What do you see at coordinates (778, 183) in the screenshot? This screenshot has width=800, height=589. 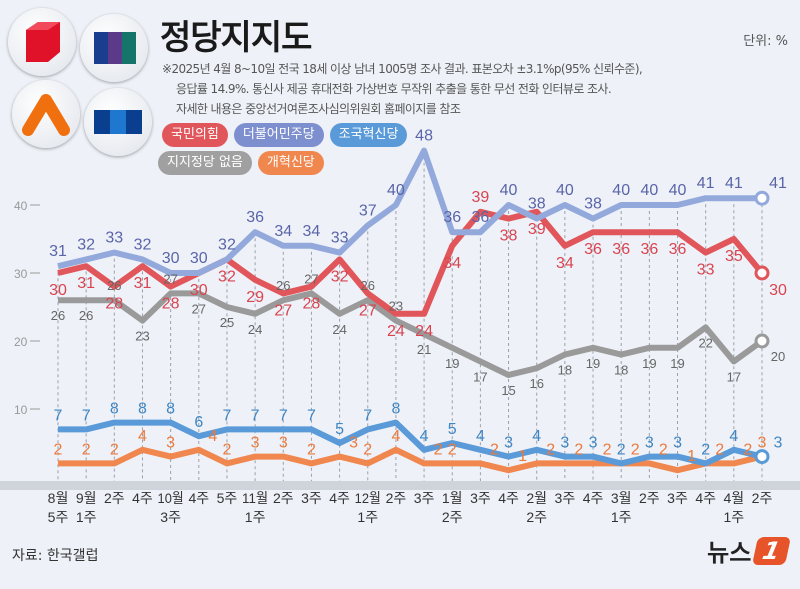 I see `data-label: 41` at bounding box center [778, 183].